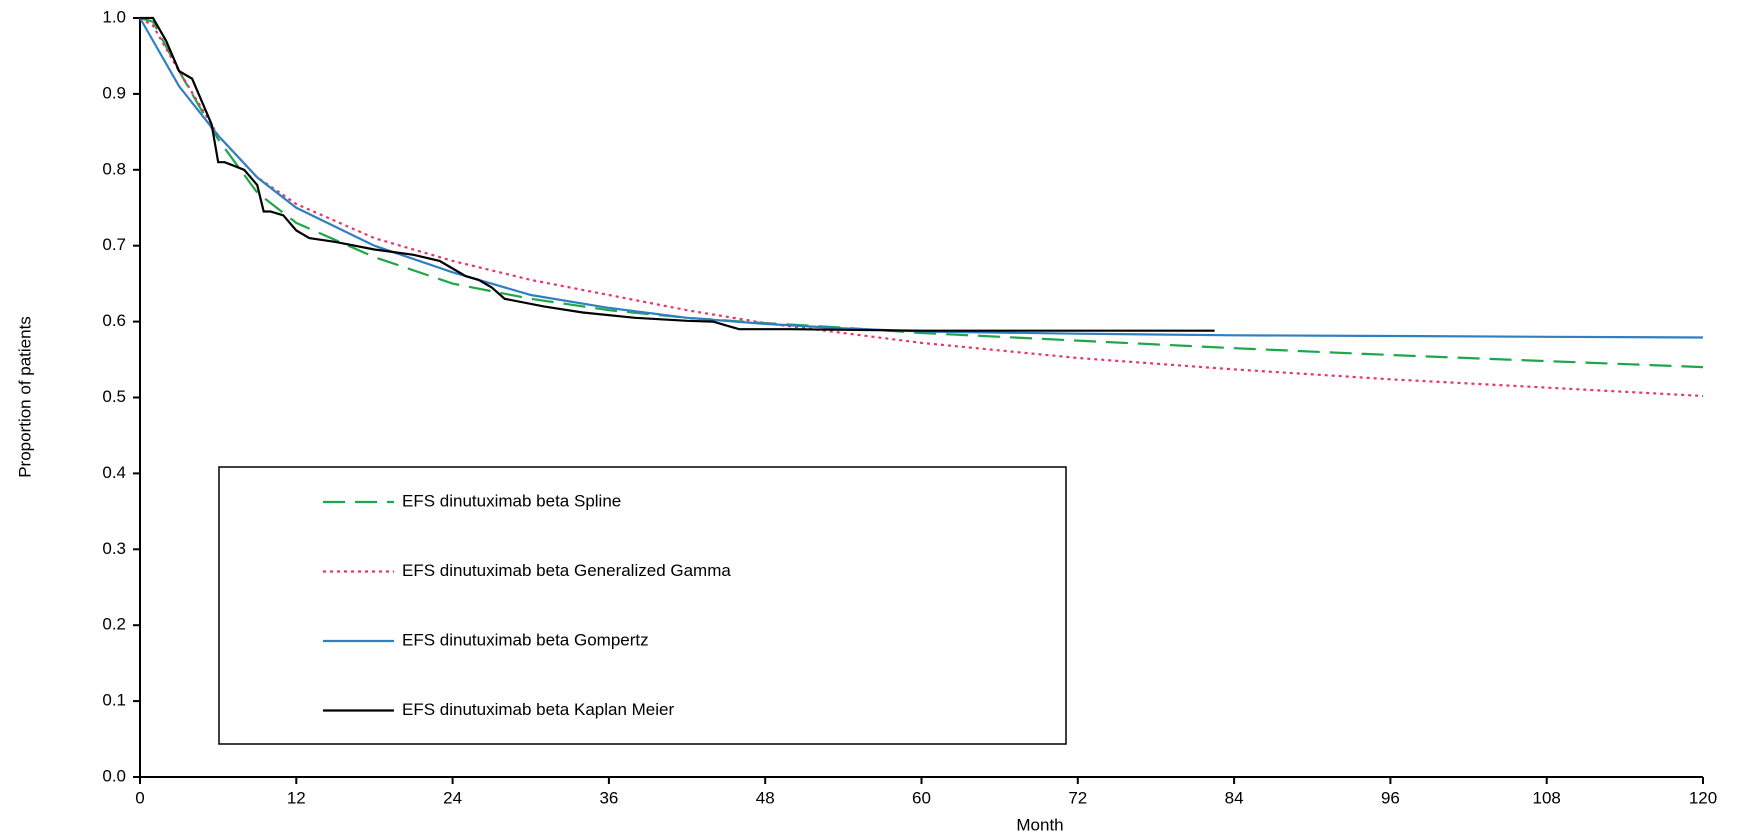  Describe the element at coordinates (1703, 797) in the screenshot. I see `x-tick-label: 120` at that location.